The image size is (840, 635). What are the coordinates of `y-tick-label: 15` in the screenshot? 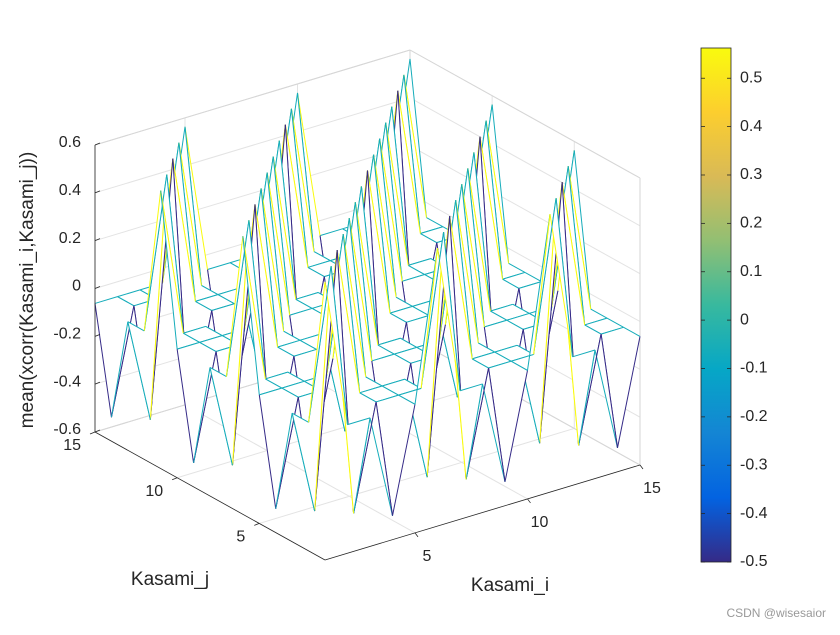 It's located at (72, 445).